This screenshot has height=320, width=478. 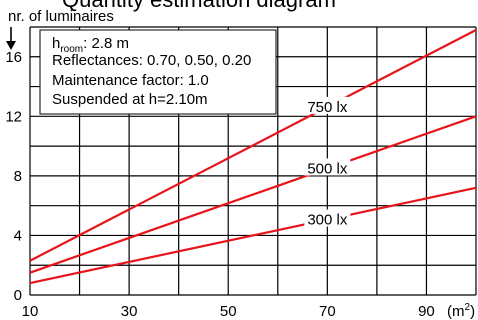 I want to click on series-label: 750 lx, so click(x=327, y=107).